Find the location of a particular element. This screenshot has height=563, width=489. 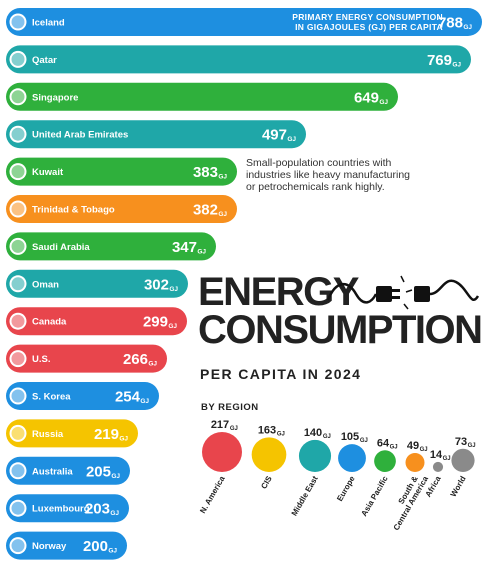

bar-value: 497 is located at coordinates (274, 135).